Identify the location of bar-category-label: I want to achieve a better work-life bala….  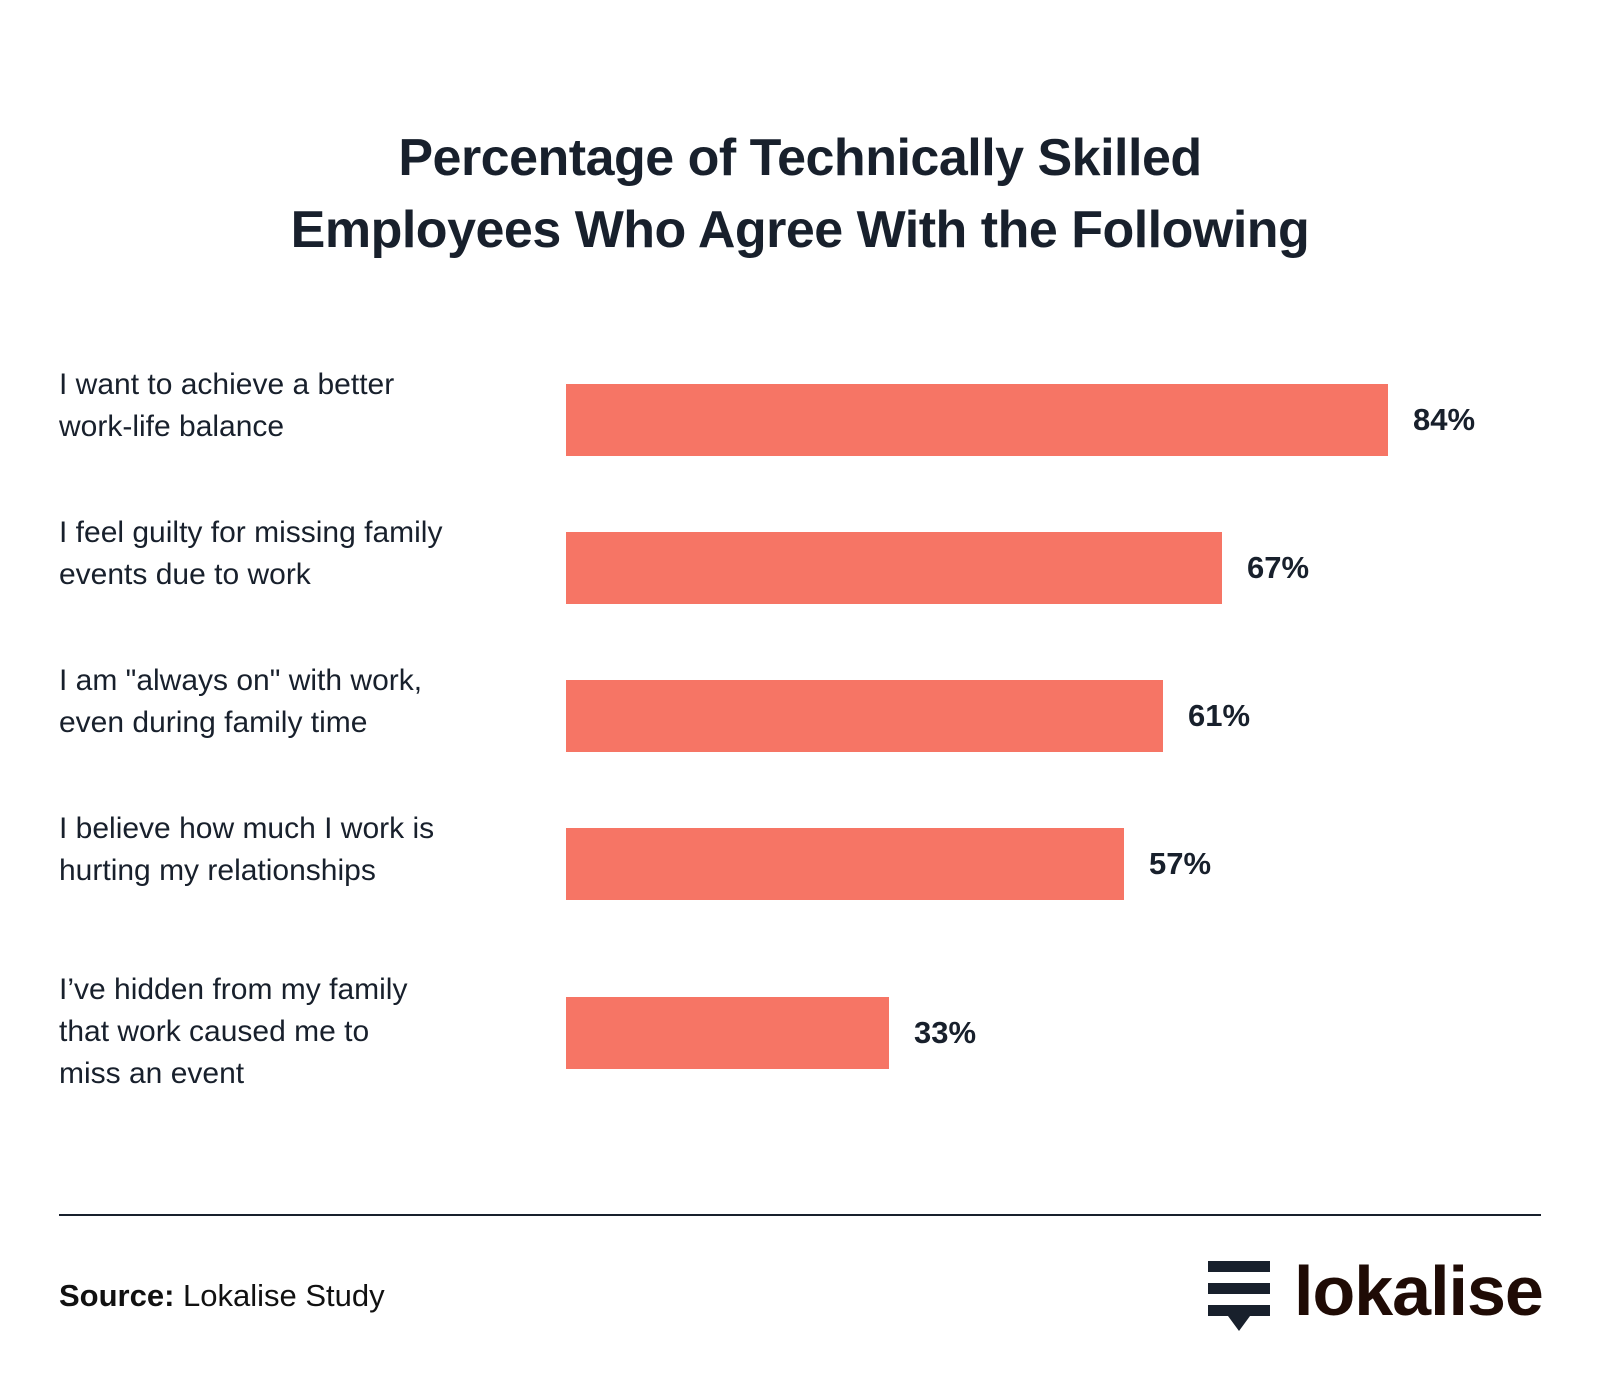
(294, 406).